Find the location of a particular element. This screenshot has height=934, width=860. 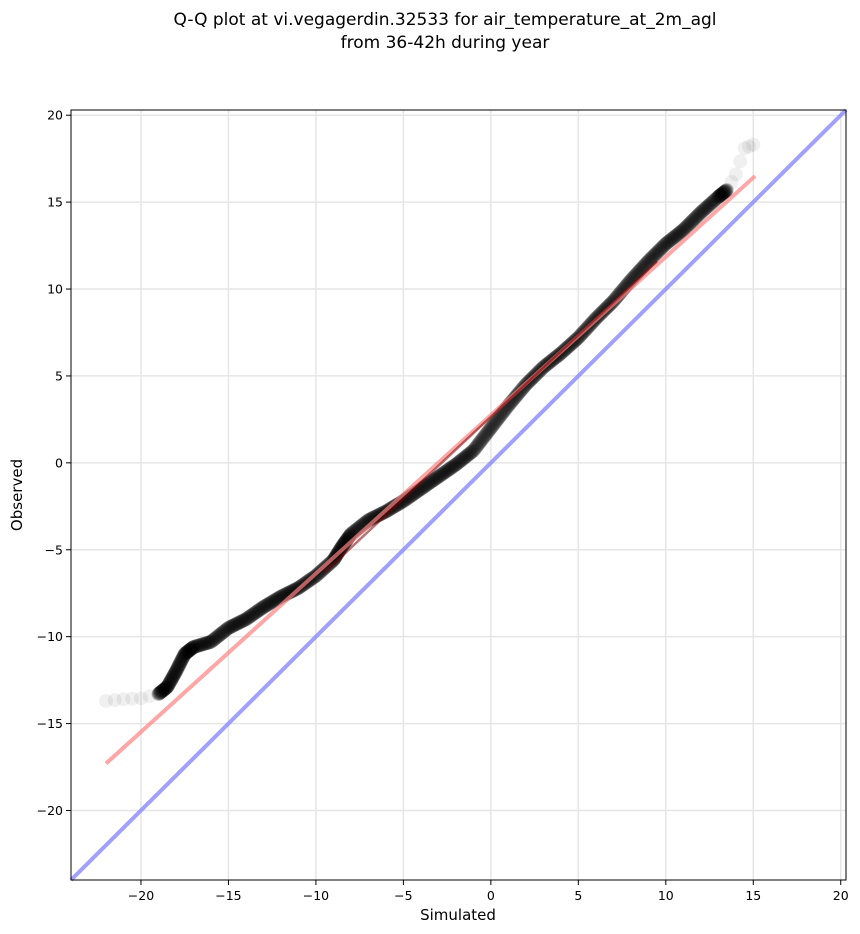

y-tick-label: −5 is located at coordinates (54, 549).